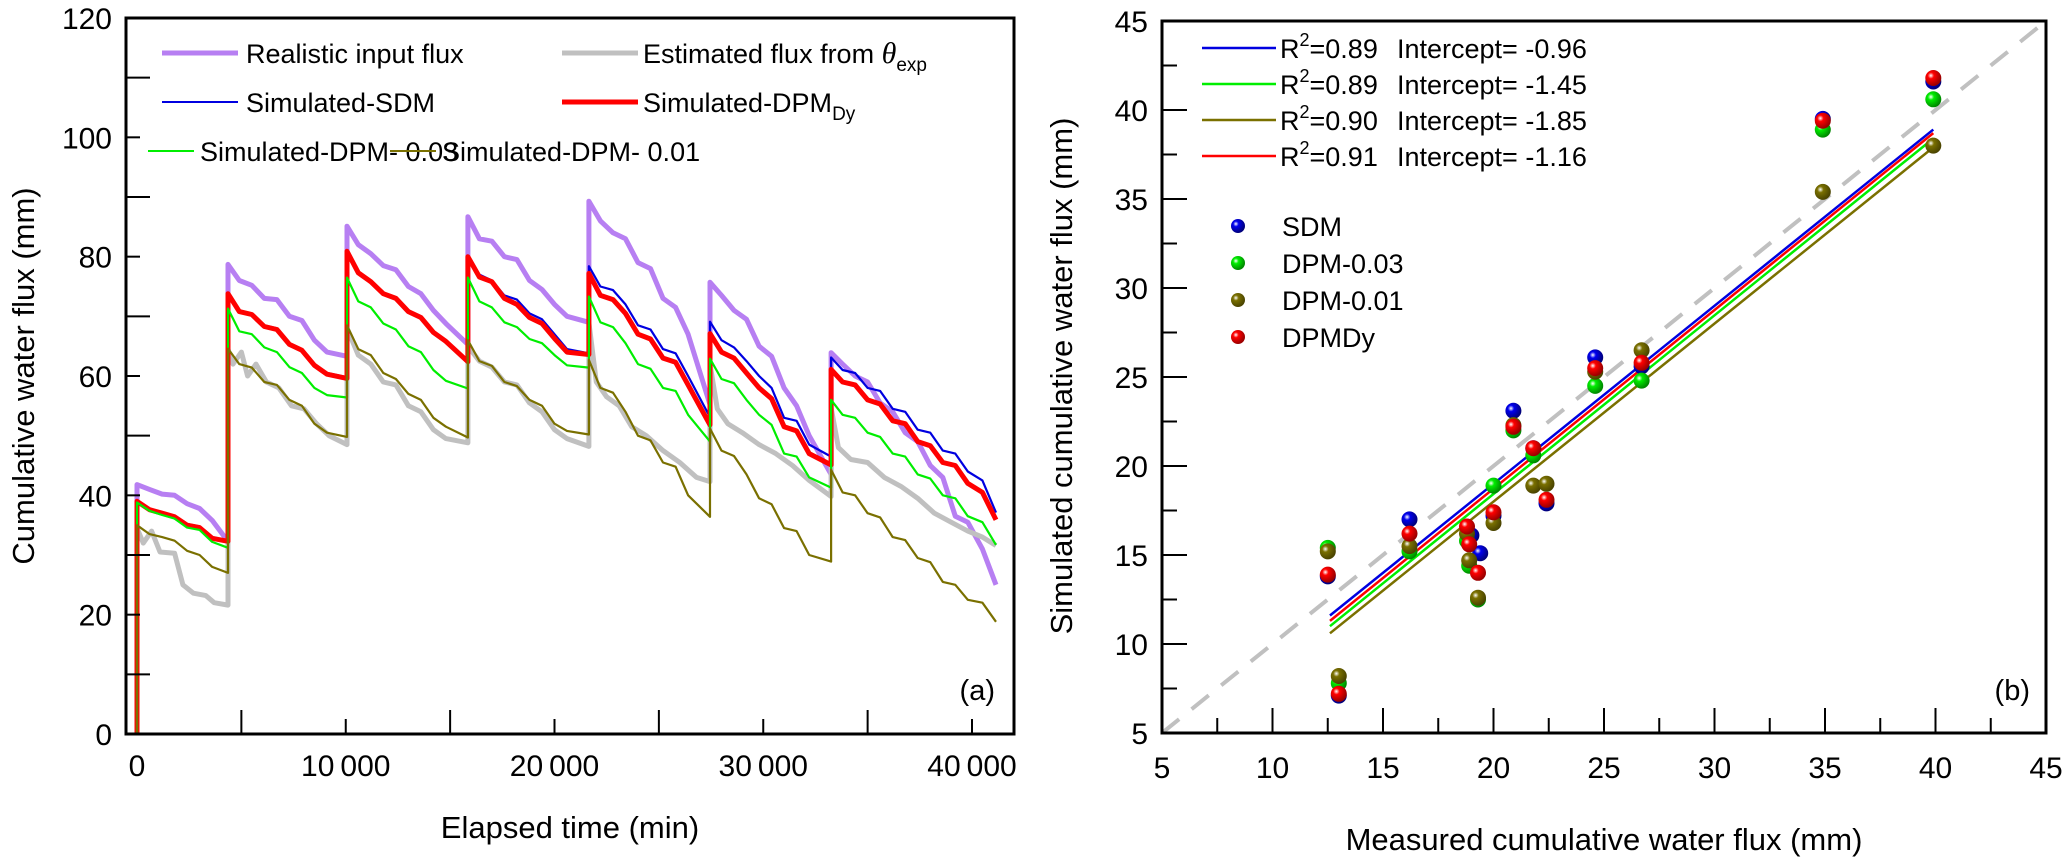 The height and width of the screenshot is (865, 2068). Describe the element at coordinates (762, 54) in the screenshot. I see `legend-label-main: Estimated flux from` at that location.